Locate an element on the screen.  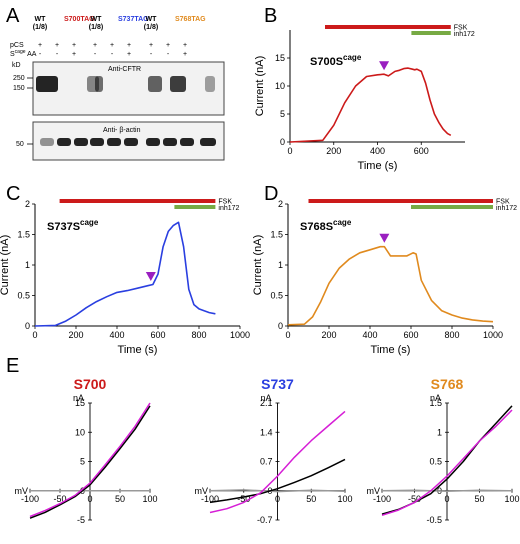
inh172-bar-label: inh172 is located at coordinates (464, 34).